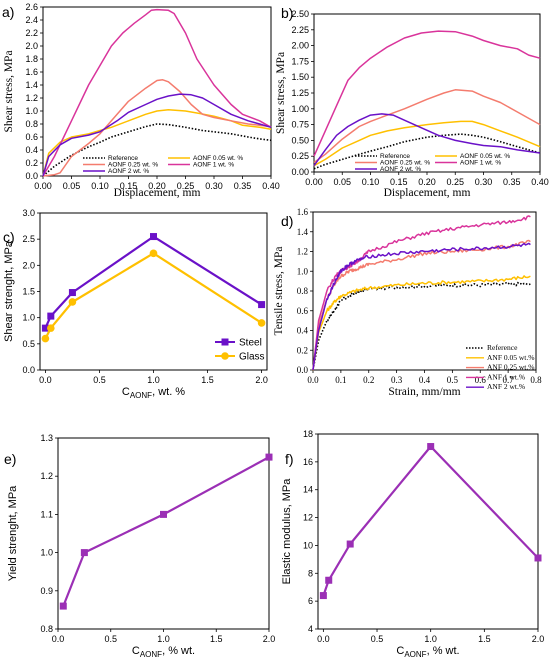 The image size is (550, 662). Describe the element at coordinates (287, 531) in the screenshot. I see `y-axis-label: Elastic modulus, MPa` at that location.